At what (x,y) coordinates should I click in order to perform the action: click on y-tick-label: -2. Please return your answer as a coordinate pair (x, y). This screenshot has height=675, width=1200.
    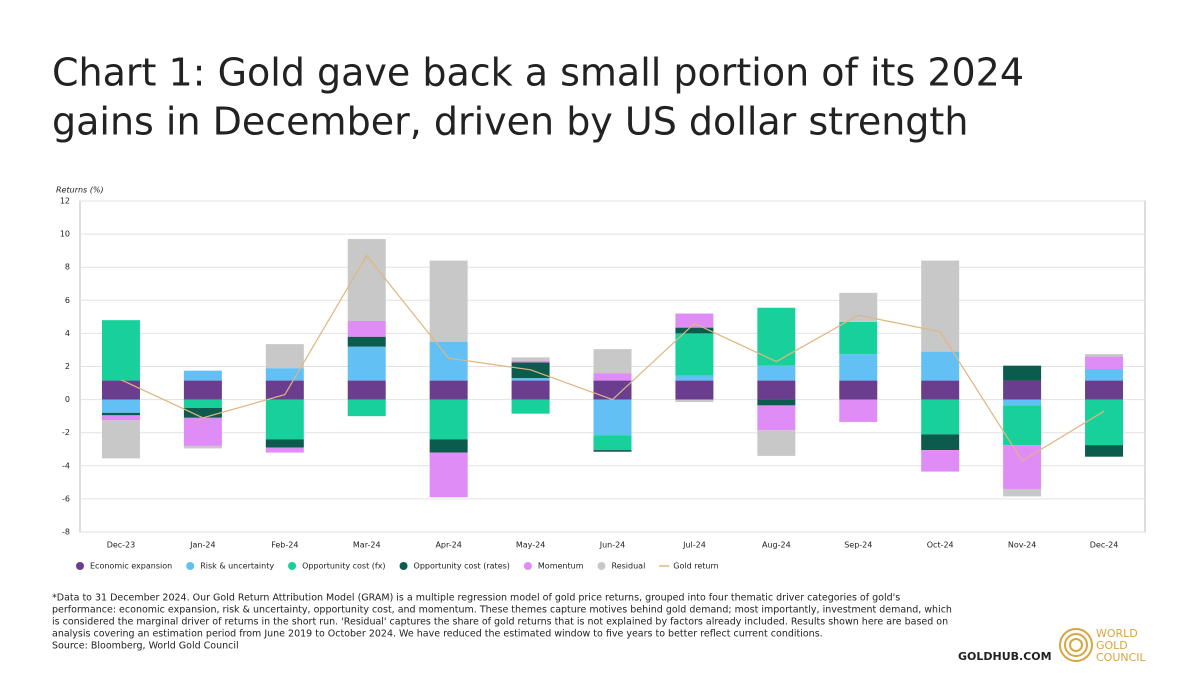
    Looking at the image, I should click on (66, 432).